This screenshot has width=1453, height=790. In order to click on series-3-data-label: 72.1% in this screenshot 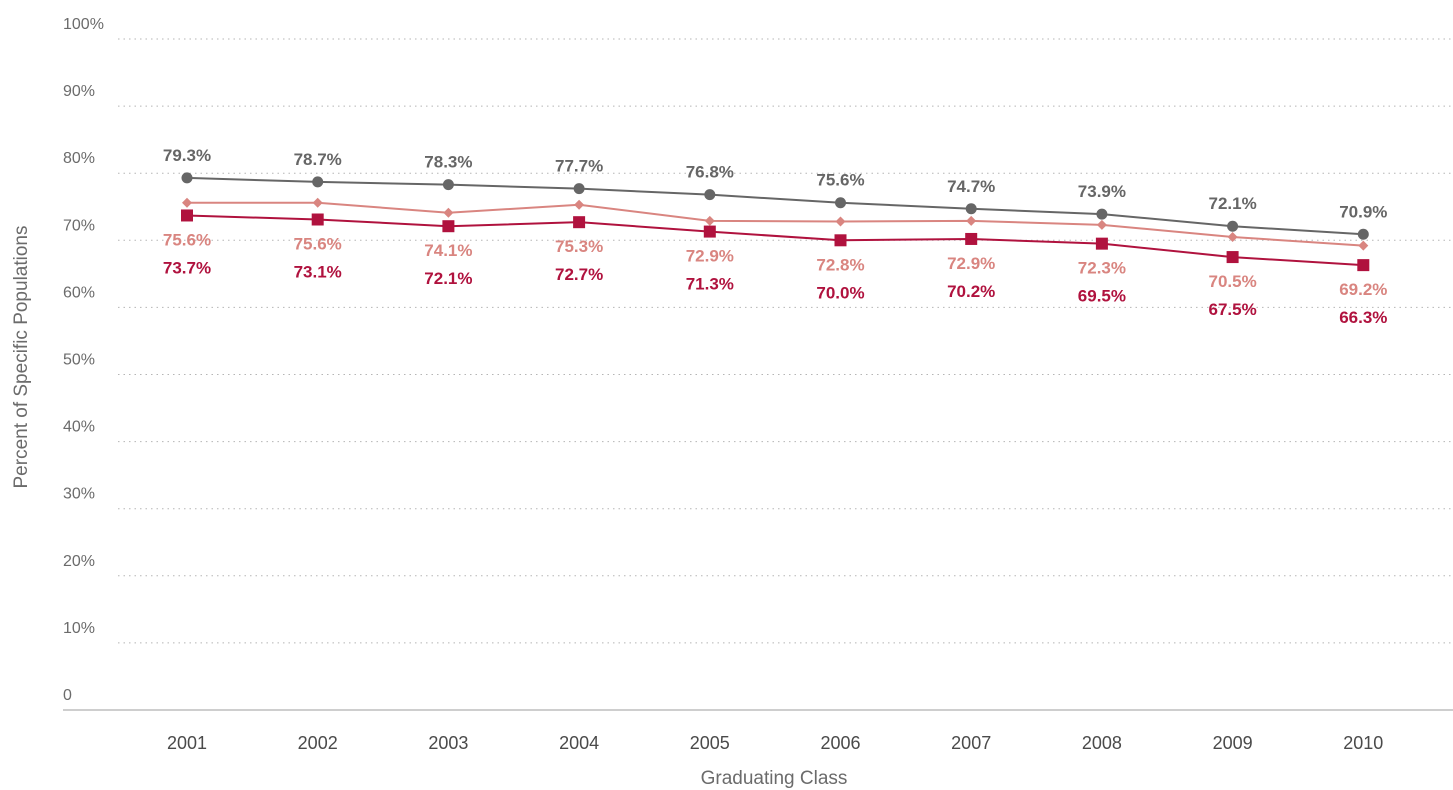, I will do `click(448, 278)`.